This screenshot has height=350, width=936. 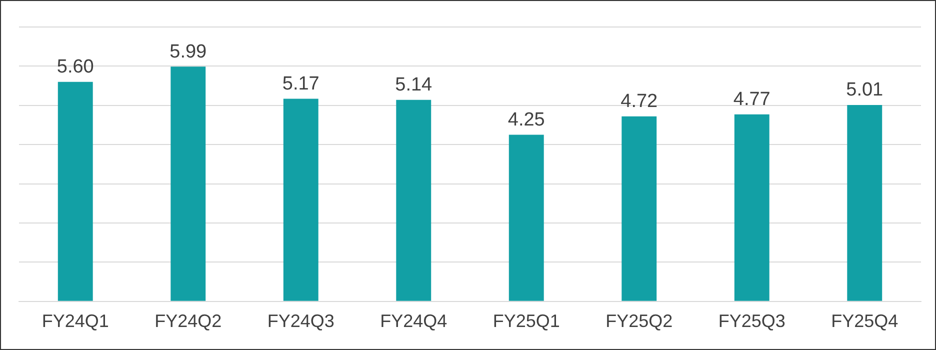 What do you see at coordinates (639, 101) in the screenshot?
I see `data-label: 4.72` at bounding box center [639, 101].